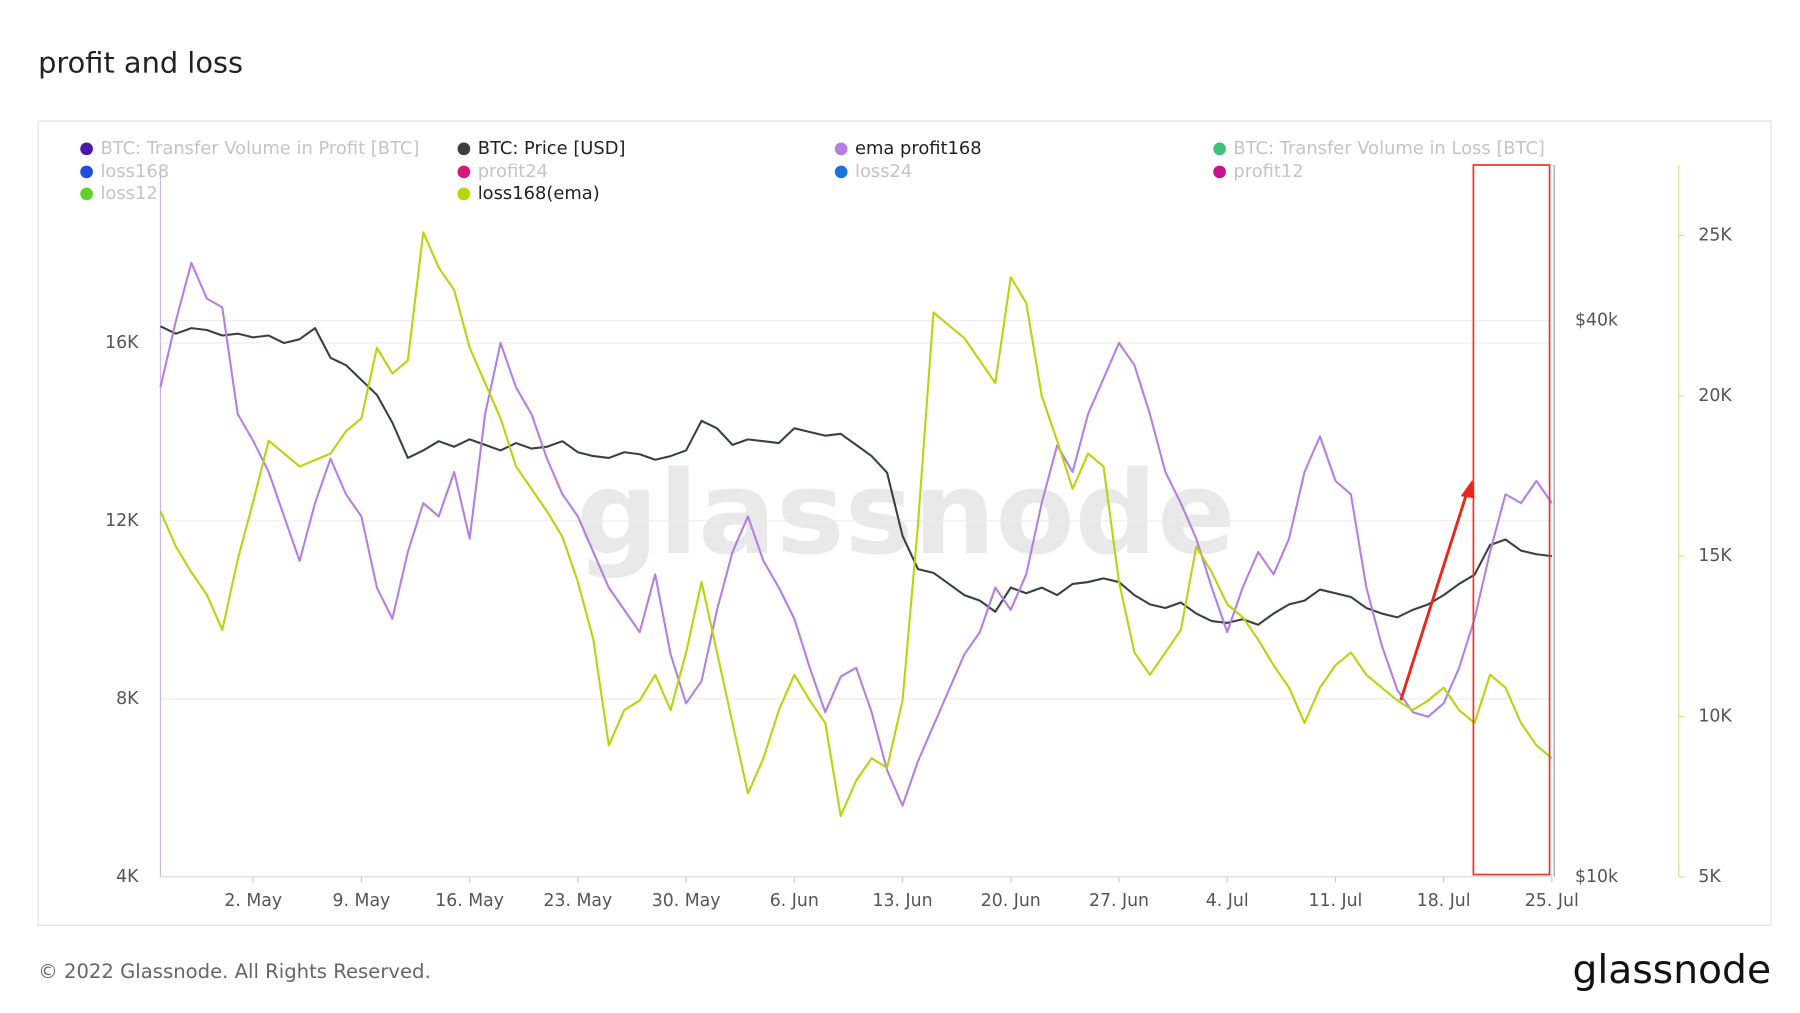  Describe the element at coordinates (1715, 556) in the screenshot. I see `y3-tick-label: 15K` at that location.